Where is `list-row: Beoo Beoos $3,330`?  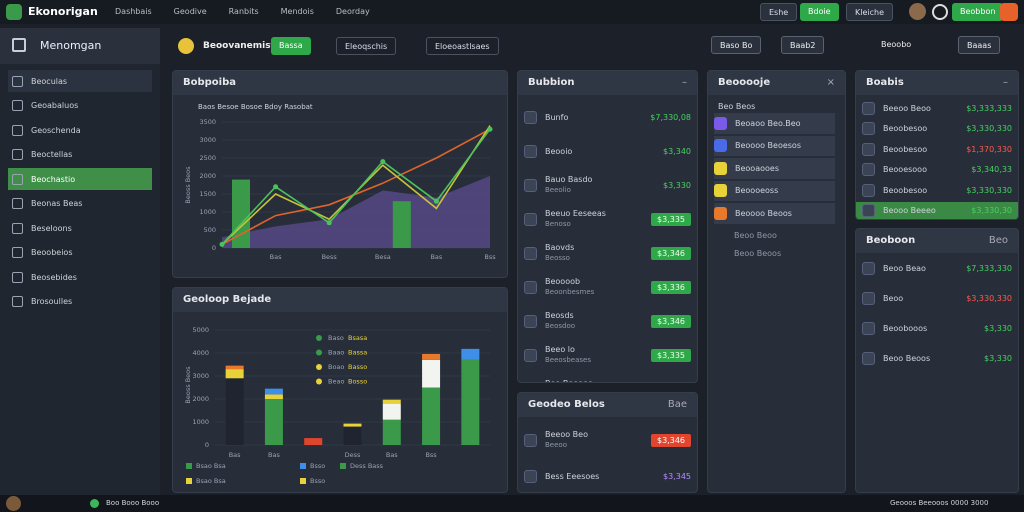
list-row: Beoo Beoos $3,330 is located at coordinates (937, 358).